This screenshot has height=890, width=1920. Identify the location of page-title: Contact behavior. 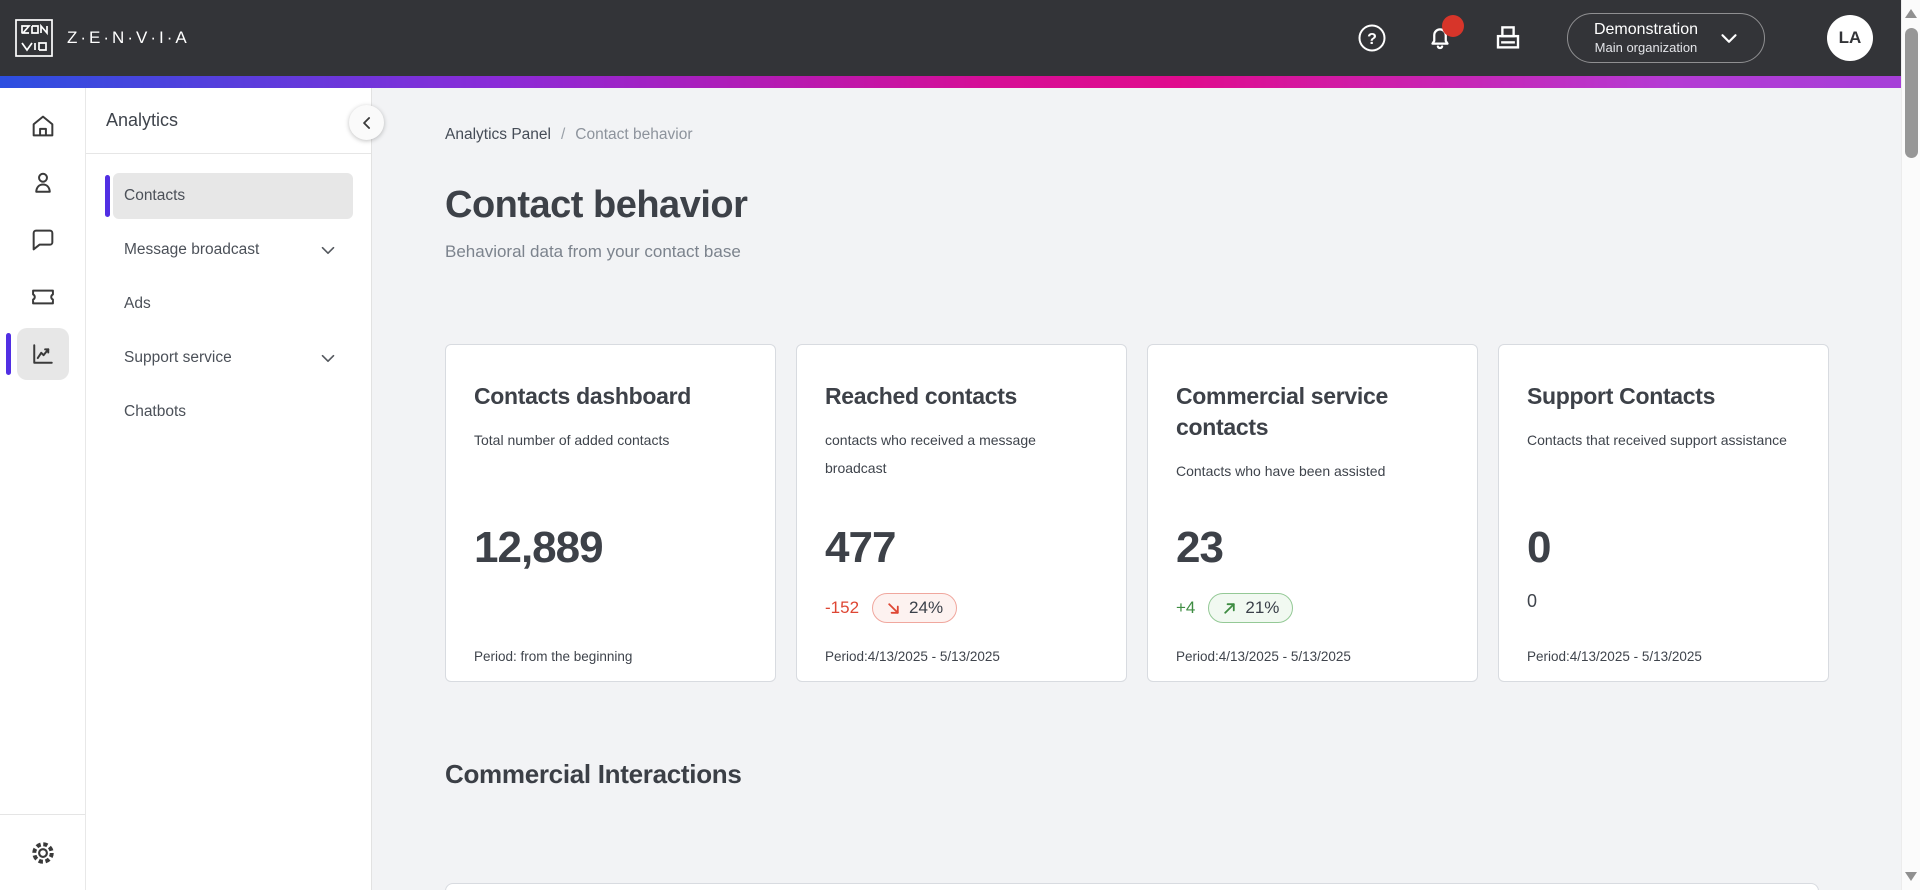
(596, 205).